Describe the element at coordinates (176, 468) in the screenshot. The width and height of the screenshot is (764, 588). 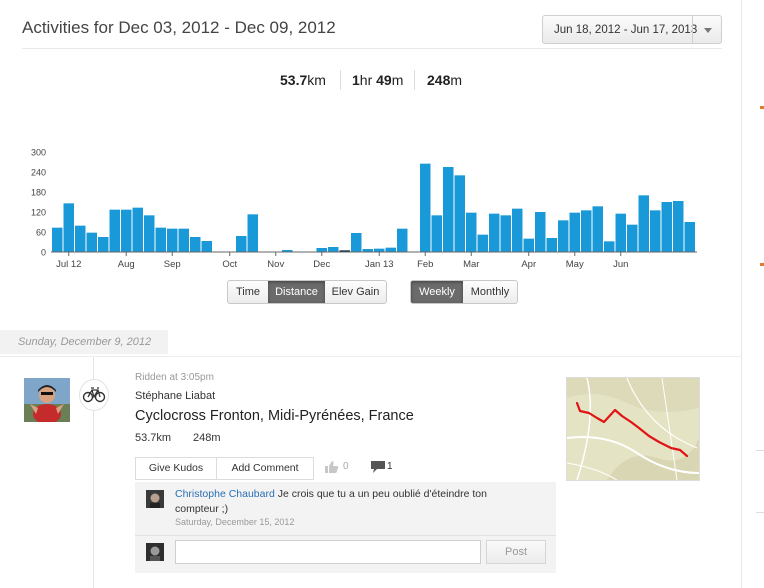
I see `give-kudos-button: Give Kudos` at that location.